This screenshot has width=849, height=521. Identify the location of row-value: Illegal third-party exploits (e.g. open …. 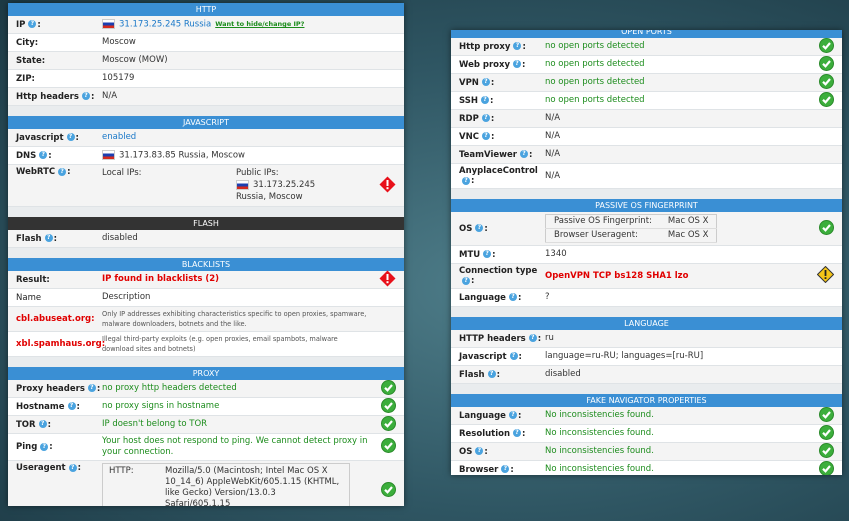
(253, 344).